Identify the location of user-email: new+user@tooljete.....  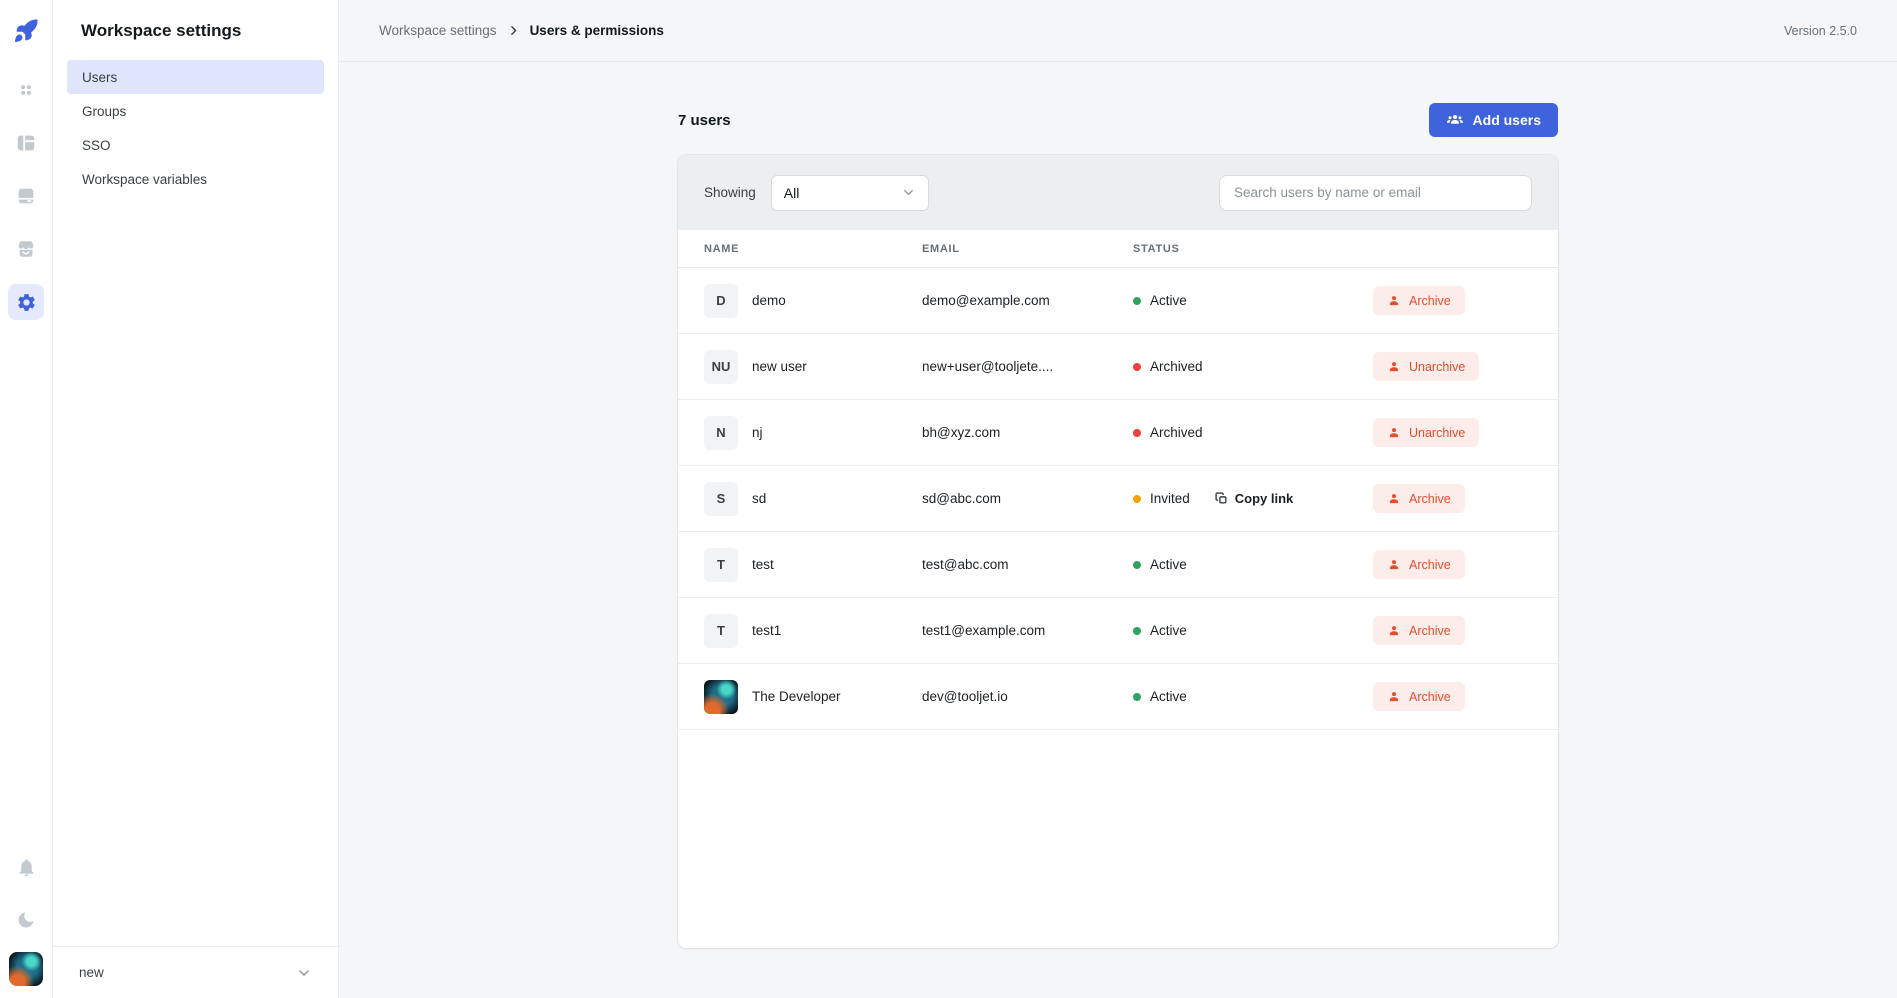
(988, 366).